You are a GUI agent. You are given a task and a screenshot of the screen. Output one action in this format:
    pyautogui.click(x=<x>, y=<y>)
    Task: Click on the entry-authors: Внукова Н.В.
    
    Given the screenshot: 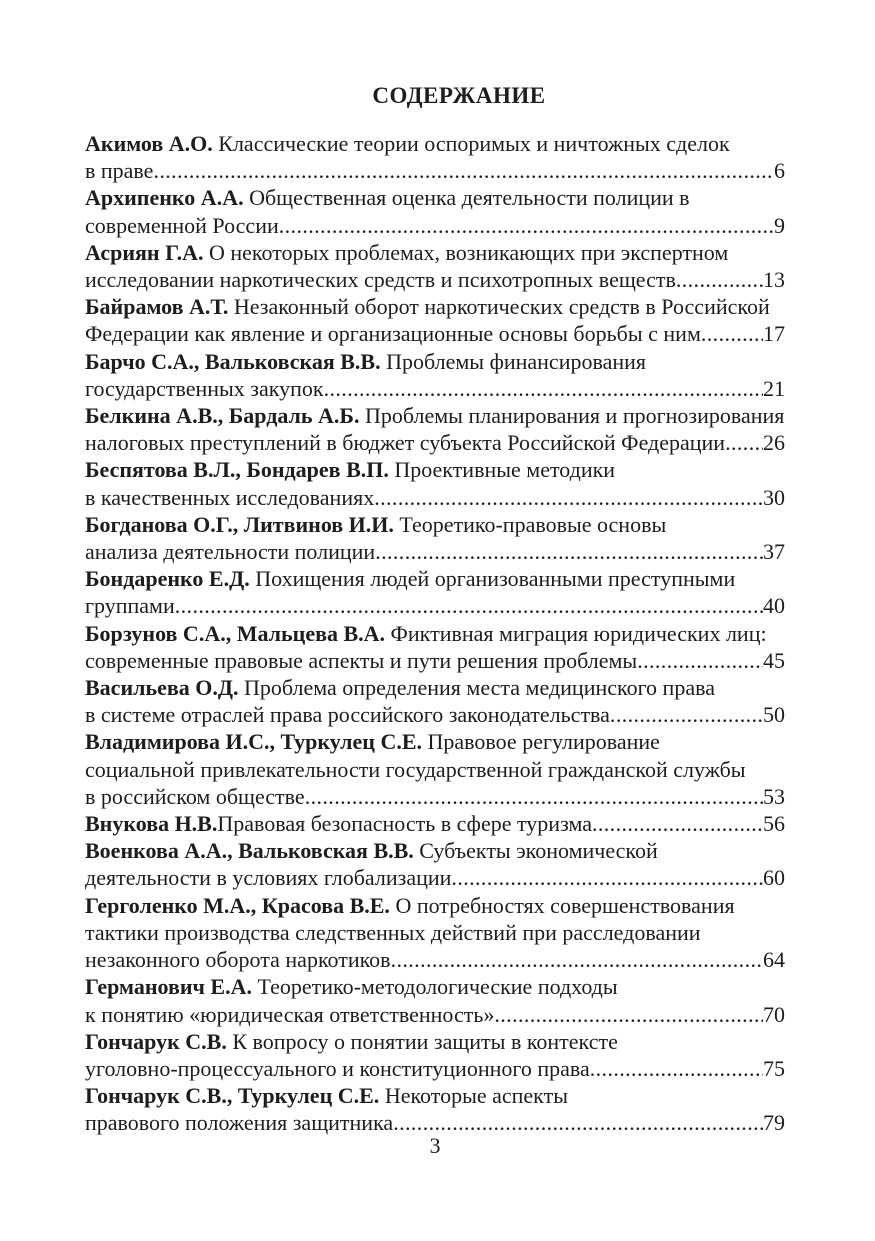 What is the action you would take?
    pyautogui.click(x=151, y=824)
    